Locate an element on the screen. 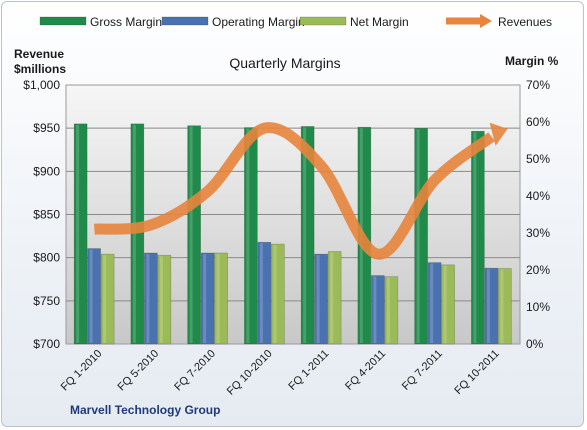 The image size is (587, 430). y-left-label-line2: $millions is located at coordinates (40, 69).